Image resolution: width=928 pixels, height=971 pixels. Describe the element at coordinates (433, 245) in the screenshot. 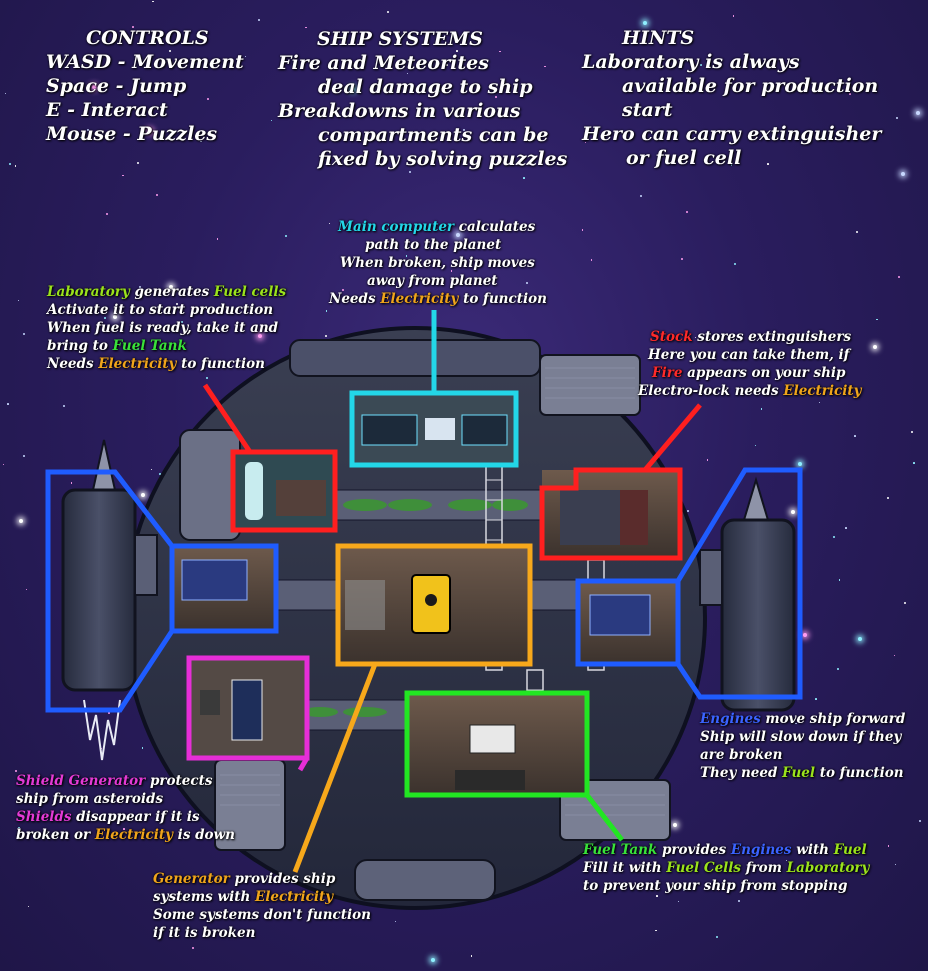

I see `main-computer-line-2: path to the planet` at that location.